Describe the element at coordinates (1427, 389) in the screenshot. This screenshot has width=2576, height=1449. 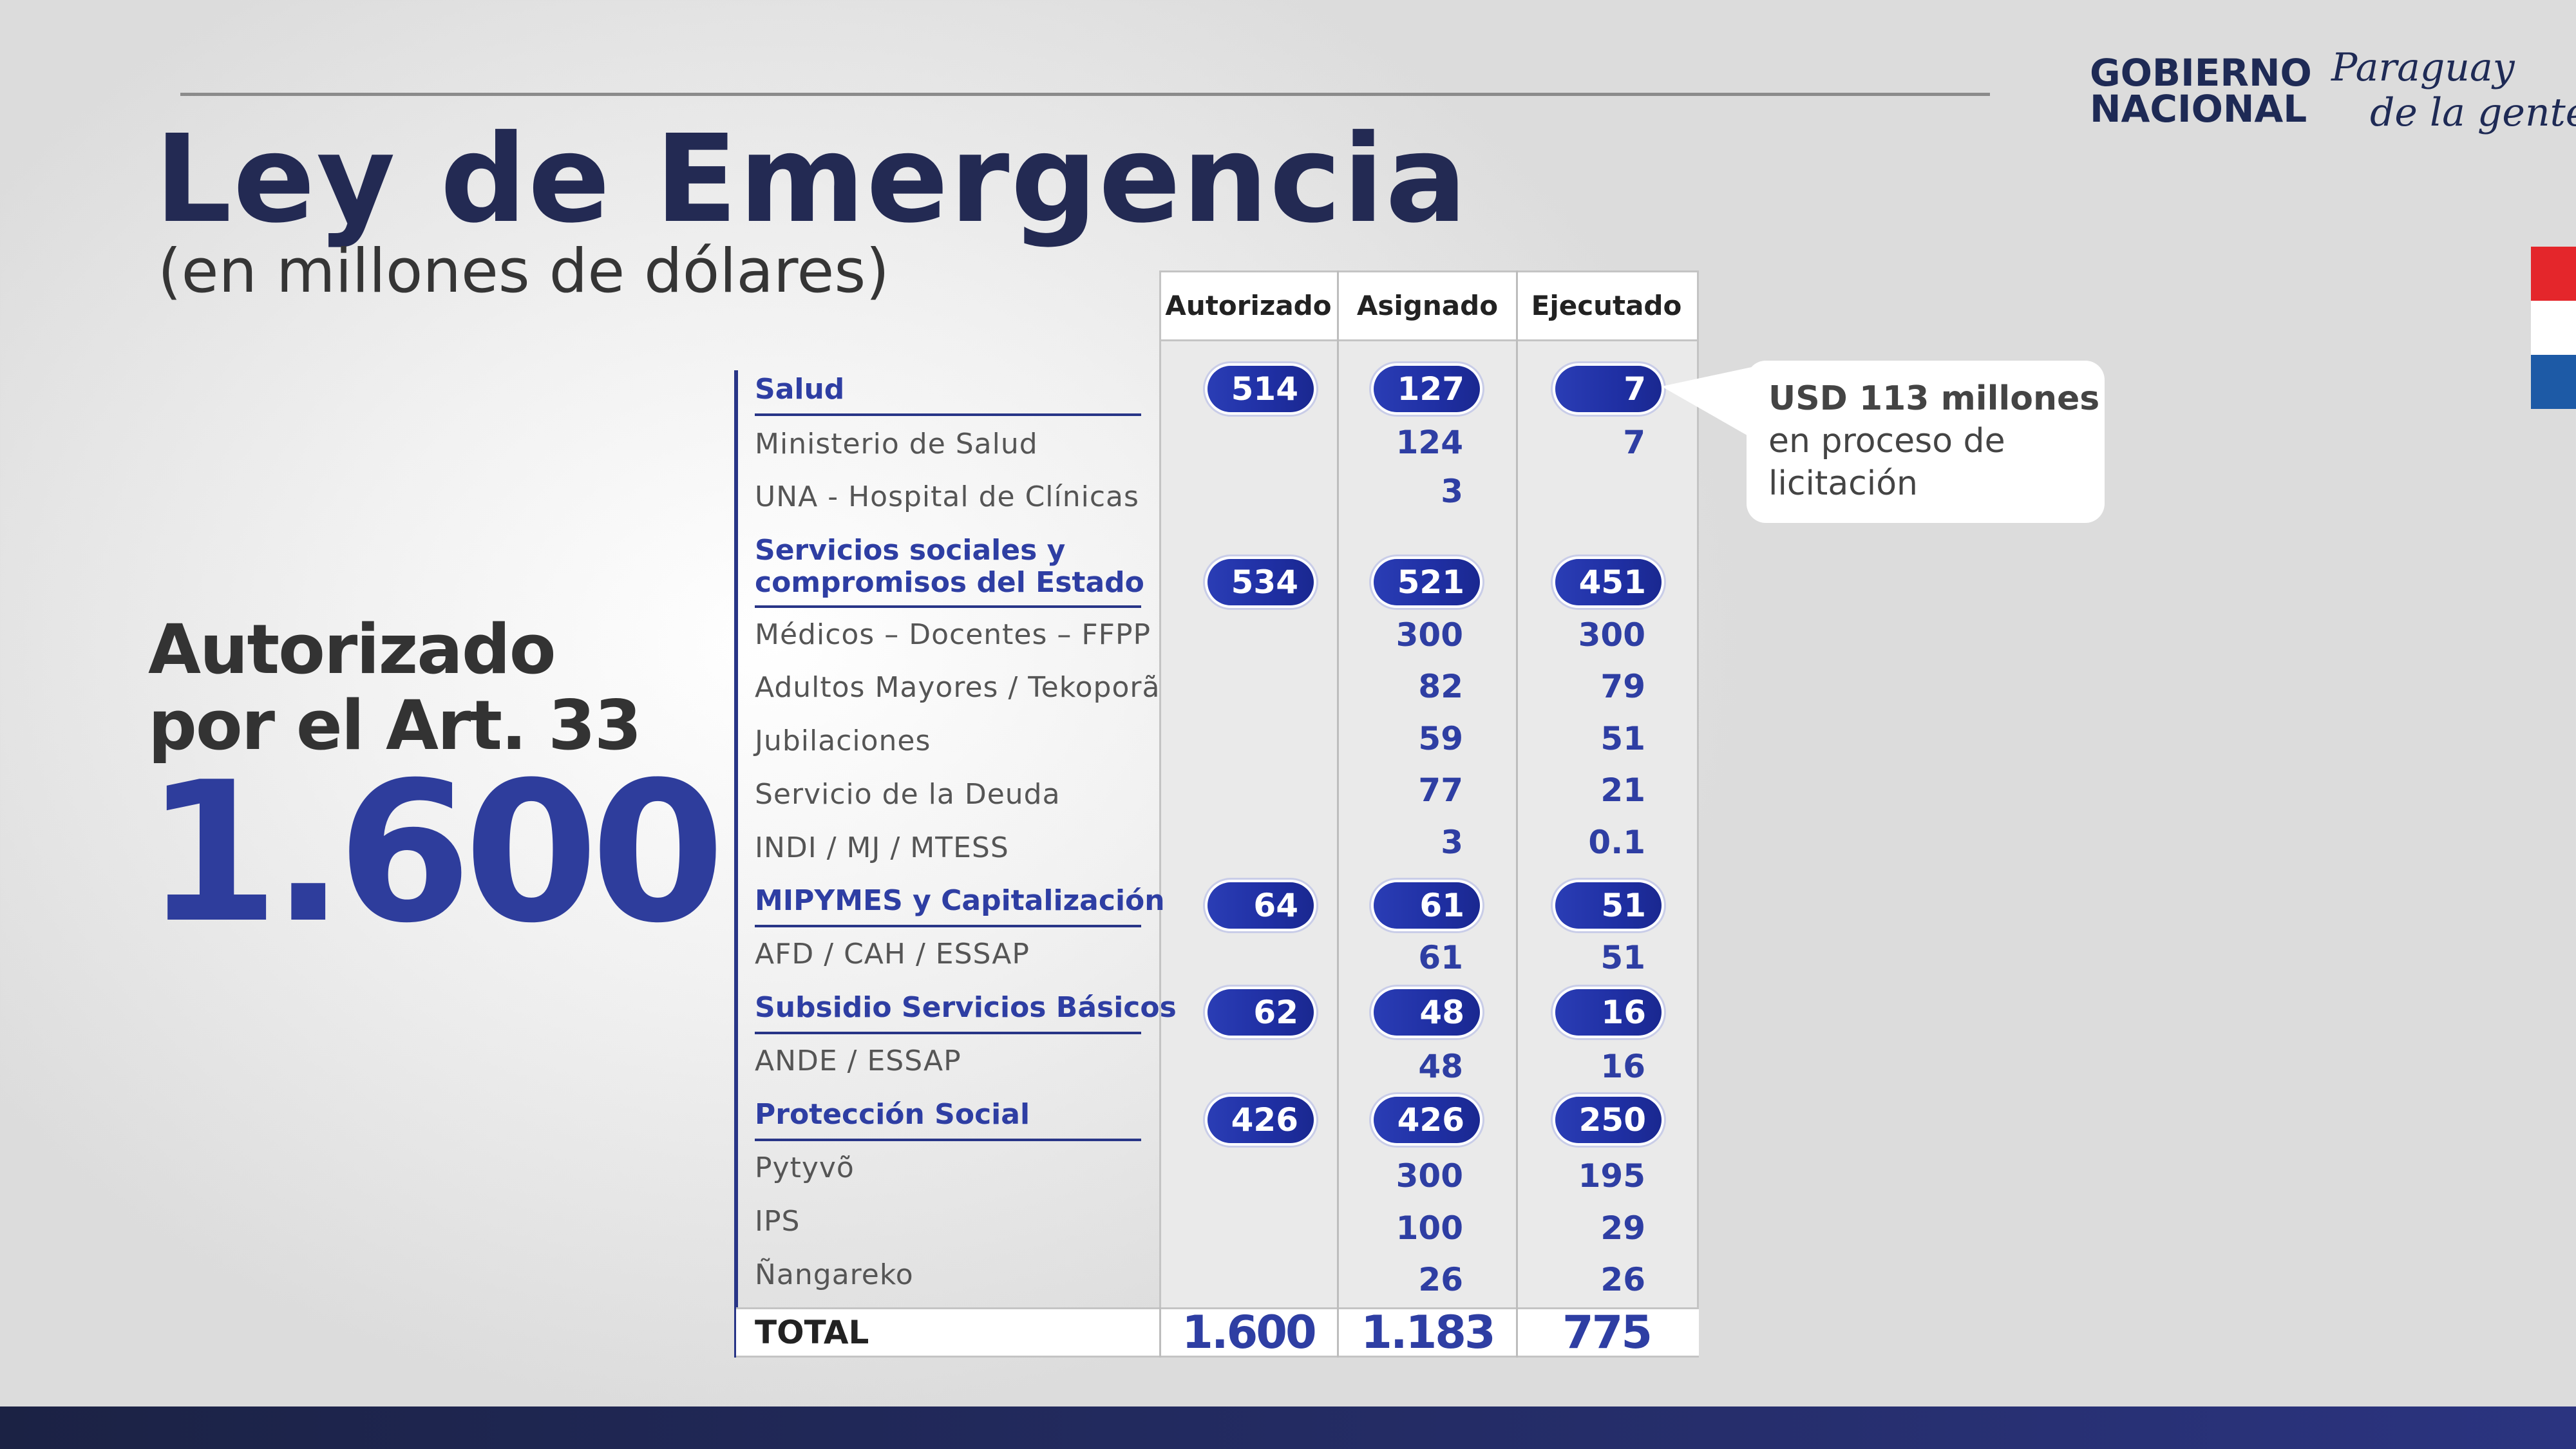
I see `salud-asignado-pill: 127` at that location.